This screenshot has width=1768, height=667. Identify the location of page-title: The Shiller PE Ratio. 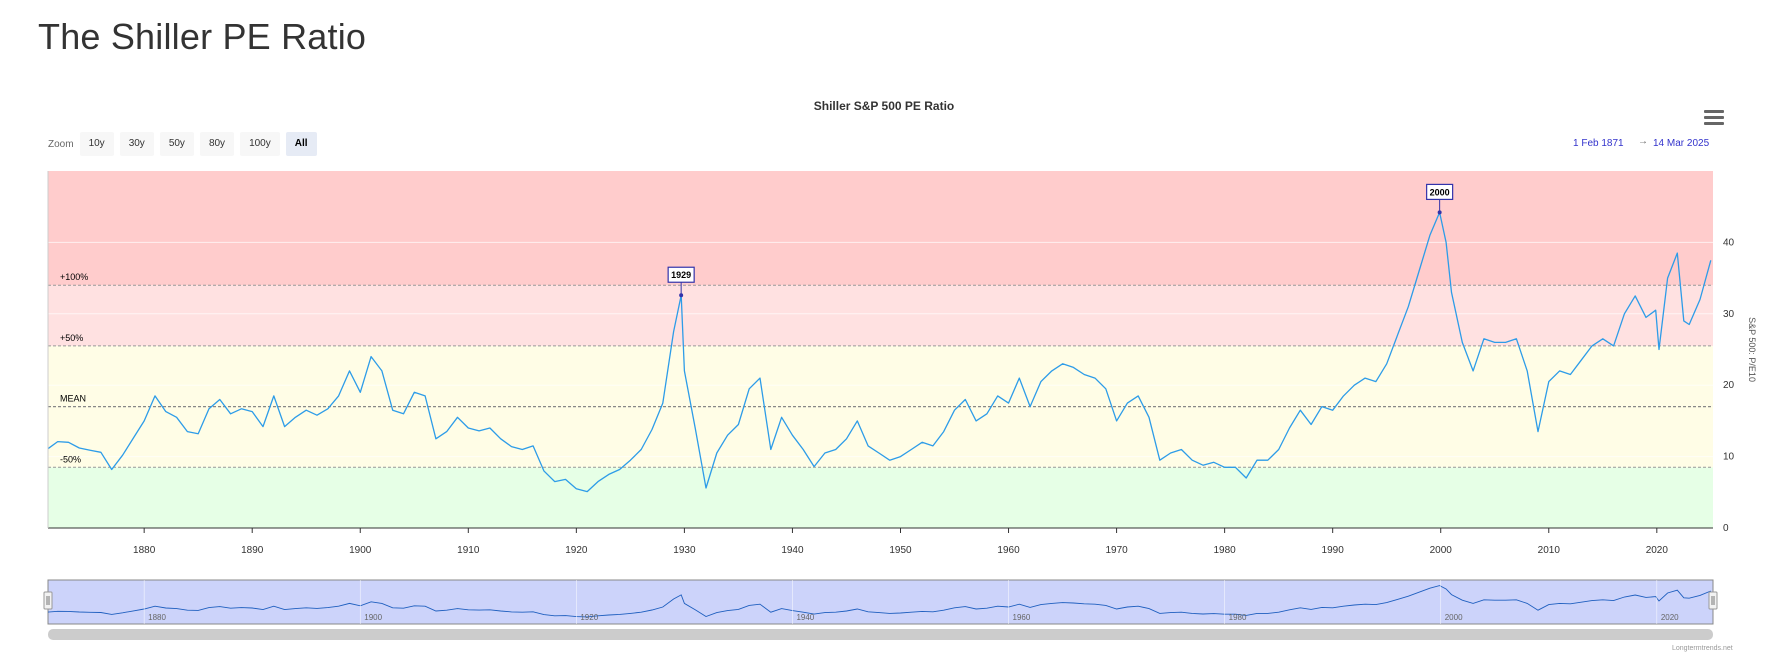
(202, 36).